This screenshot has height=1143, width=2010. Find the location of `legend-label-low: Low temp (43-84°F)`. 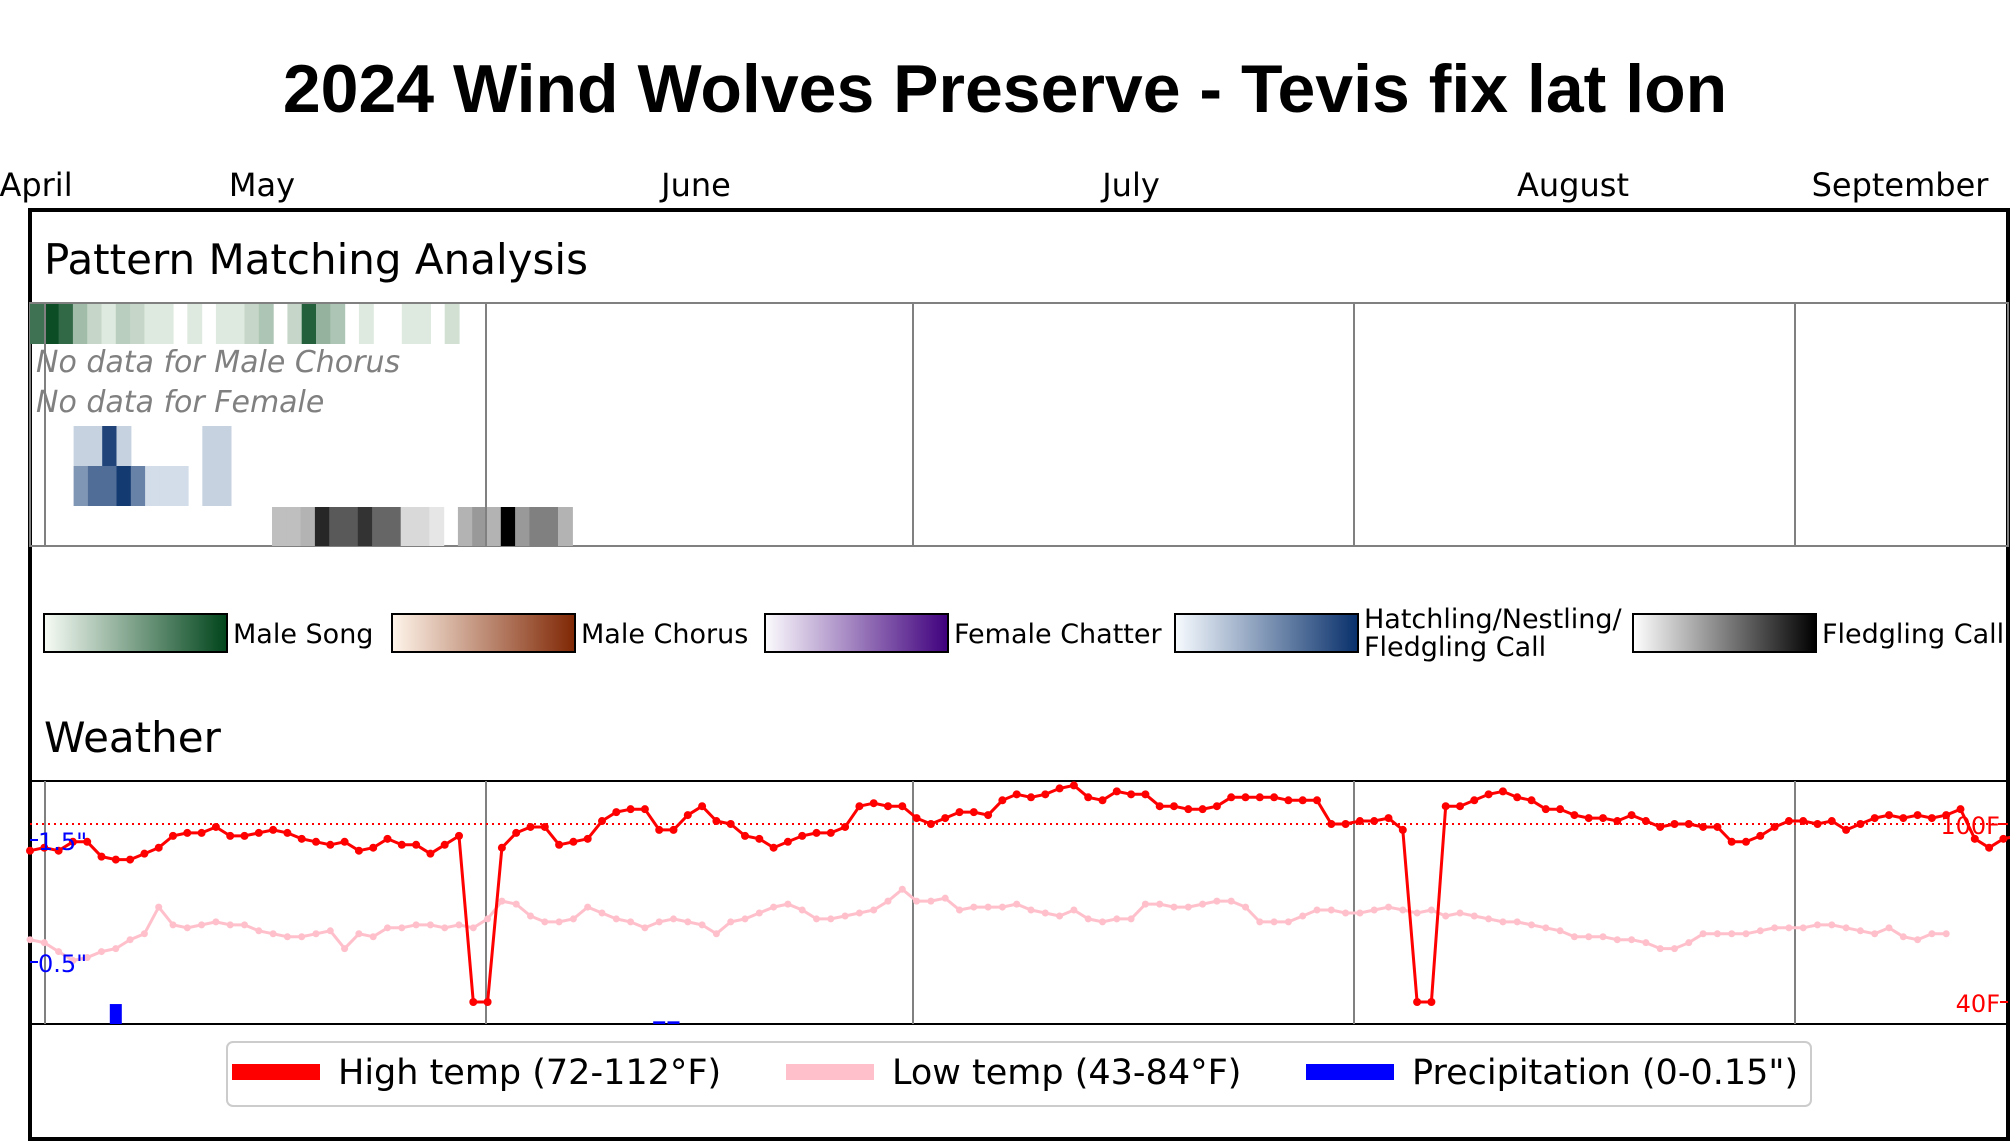

legend-label-low: Low temp (43-84°F) is located at coordinates (1066, 1073).